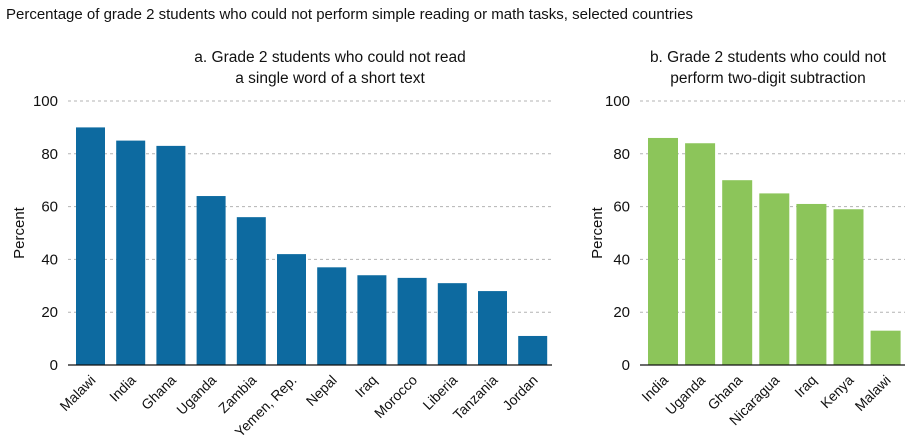 This screenshot has height=448, width=924. What do you see at coordinates (621, 259) in the screenshot?
I see `chart-b-ytick-label: 40` at bounding box center [621, 259].